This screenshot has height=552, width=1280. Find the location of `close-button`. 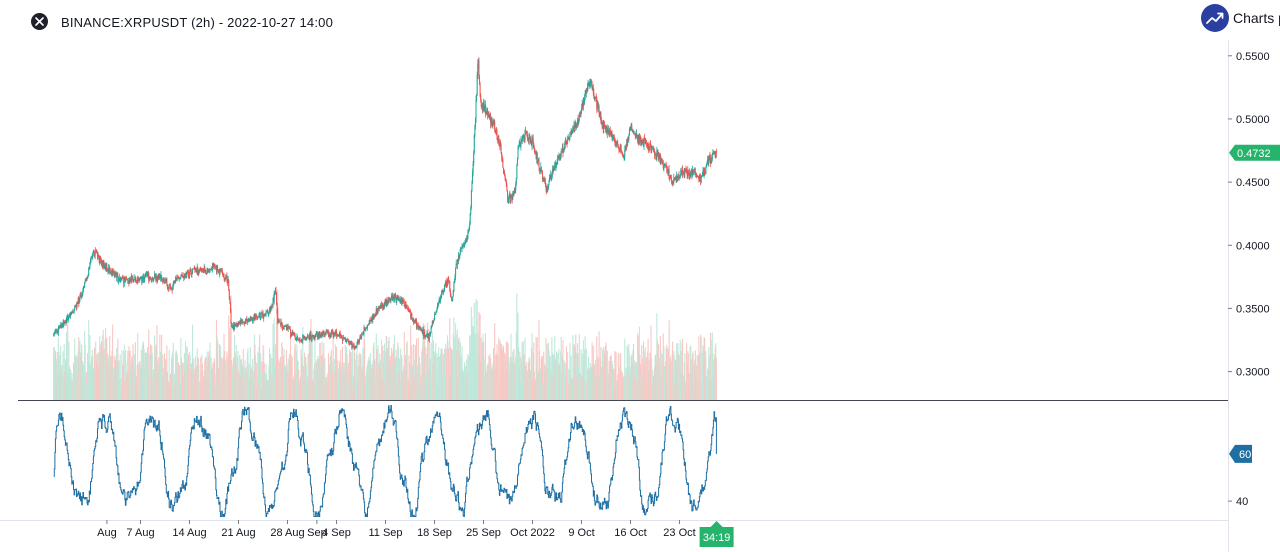

close-button is located at coordinates (39, 21).